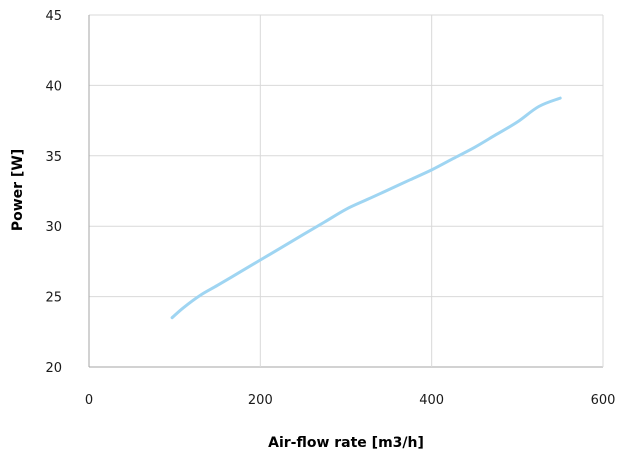  What do you see at coordinates (350, 400) in the screenshot?
I see `x-tick-labels: 0 200 400 600` at bounding box center [350, 400].